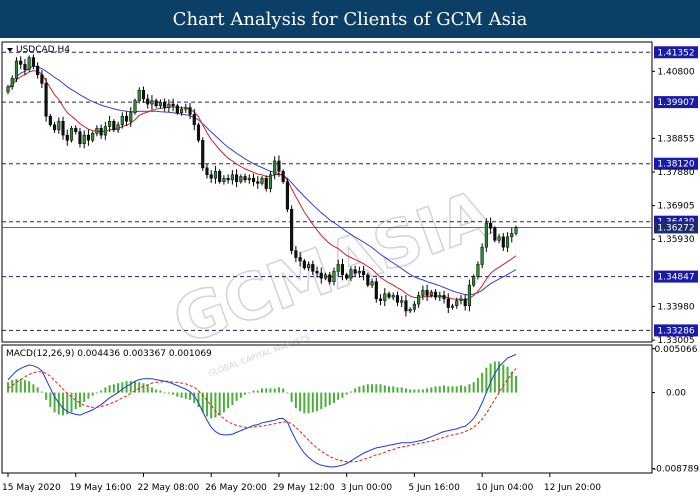  What do you see at coordinates (676, 330) in the screenshot?
I see `level-tag` at bounding box center [676, 330].